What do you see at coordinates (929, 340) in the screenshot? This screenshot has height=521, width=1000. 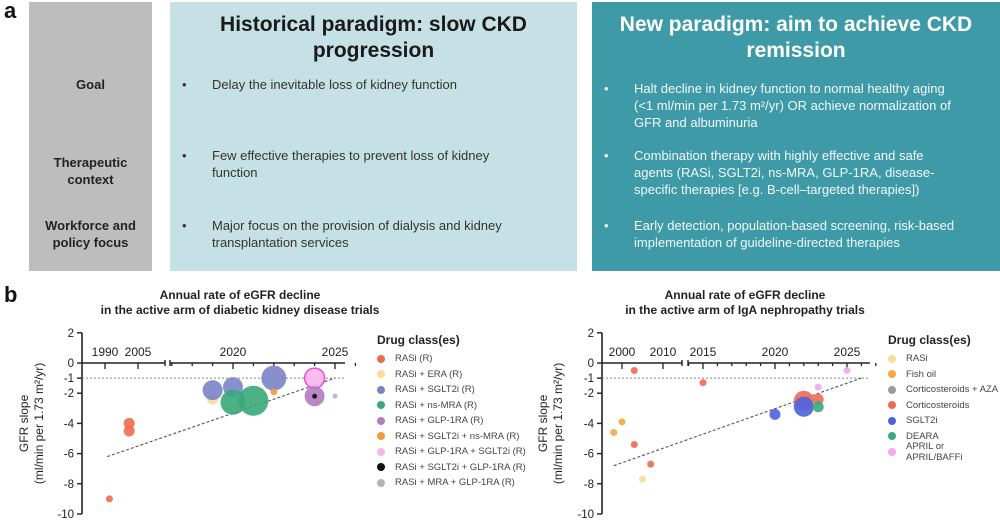 I see `chart2-legend-title: Drug class(es)` at bounding box center [929, 340].